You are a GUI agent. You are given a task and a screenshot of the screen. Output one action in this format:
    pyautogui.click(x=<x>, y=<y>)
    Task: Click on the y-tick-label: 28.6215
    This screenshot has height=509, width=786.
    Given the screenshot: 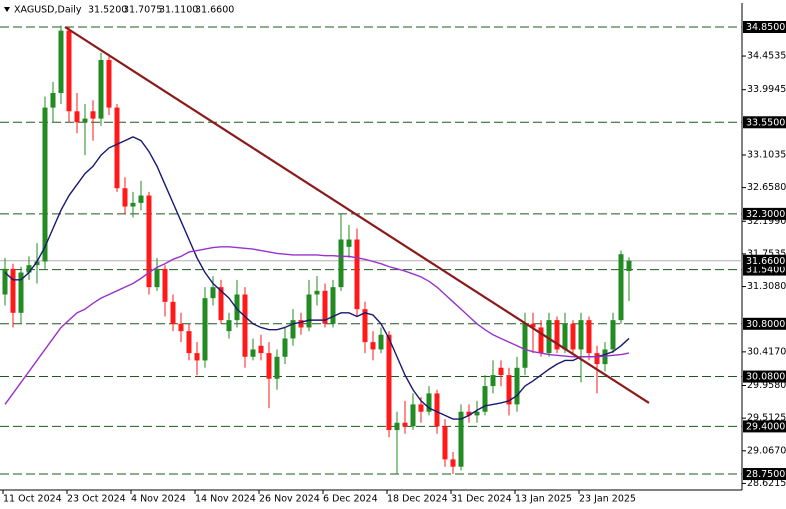 What is the action you would take?
    pyautogui.click(x=766, y=483)
    